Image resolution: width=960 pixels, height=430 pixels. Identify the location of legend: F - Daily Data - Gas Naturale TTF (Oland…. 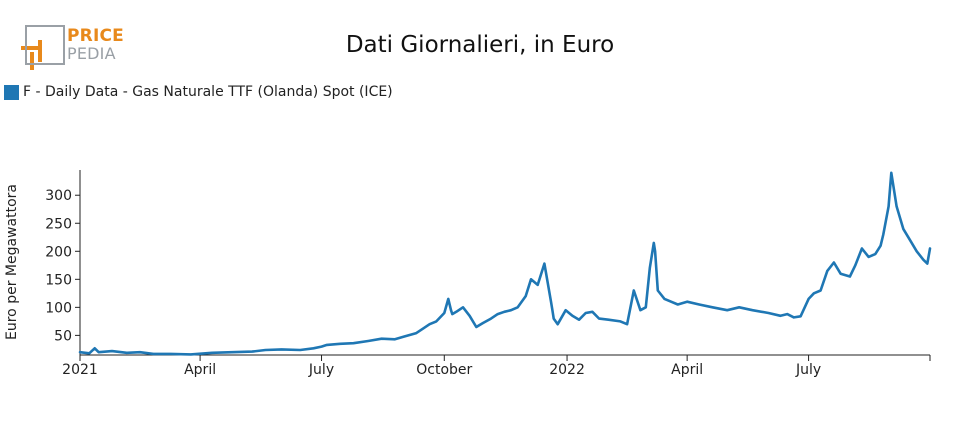
(198, 92).